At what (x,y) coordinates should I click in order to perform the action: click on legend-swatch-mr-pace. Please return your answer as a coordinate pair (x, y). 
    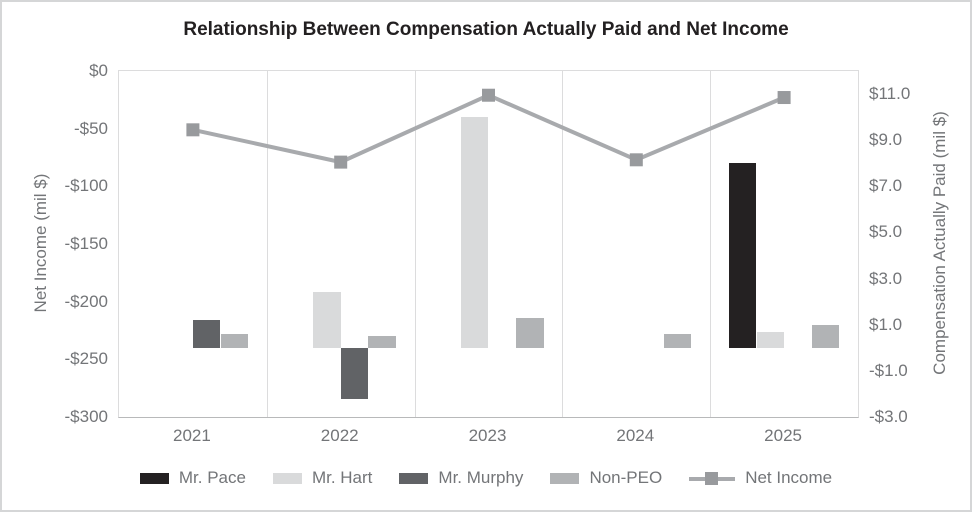
    Looking at the image, I should click on (154, 478).